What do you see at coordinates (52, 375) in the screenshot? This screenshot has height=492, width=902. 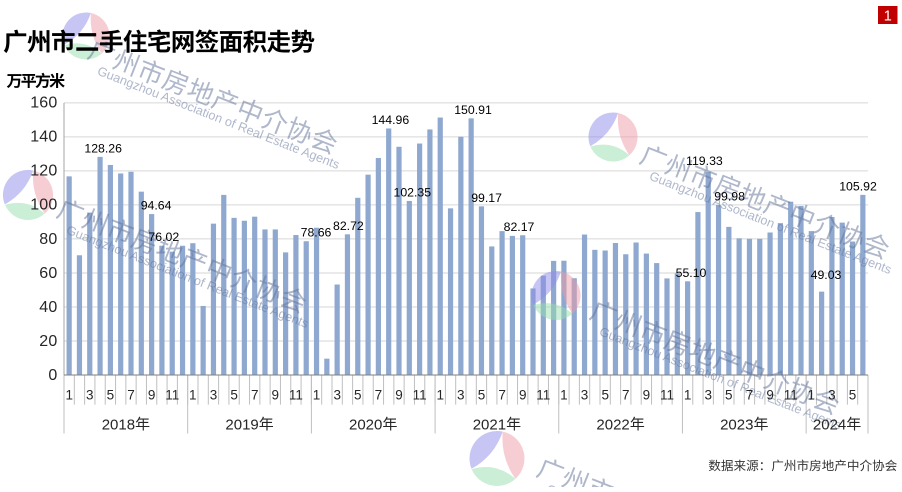 I see `svg-text: 0` at bounding box center [52, 375].